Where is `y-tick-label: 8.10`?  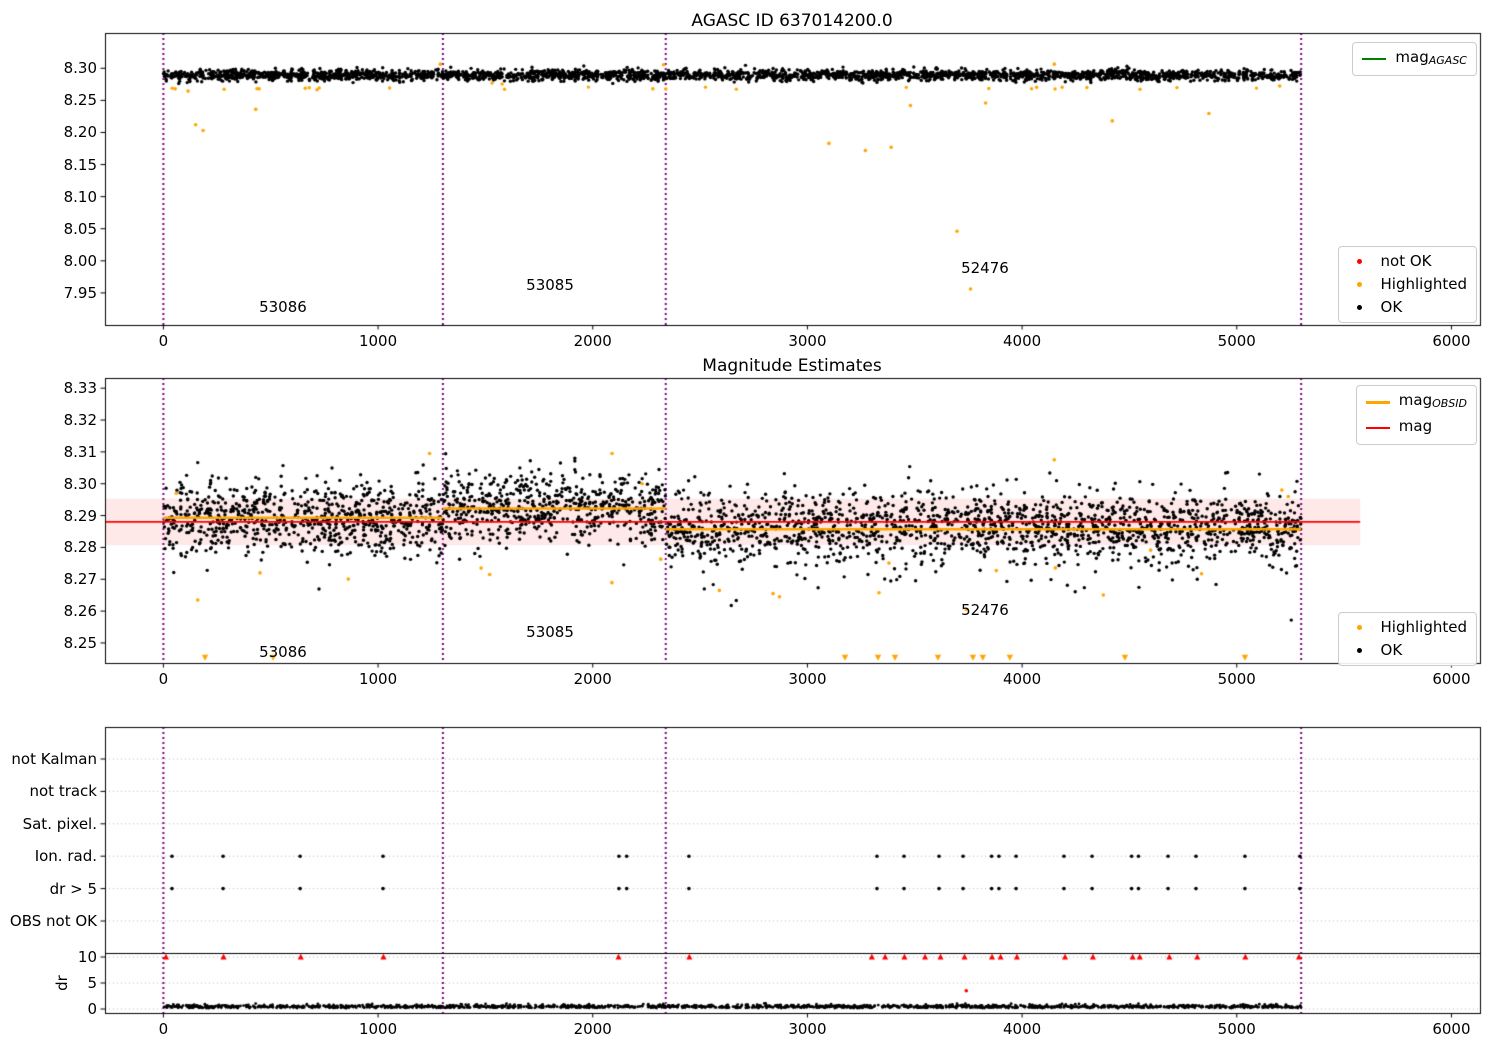
y-tick-label: 8.10 is located at coordinates (80, 196).